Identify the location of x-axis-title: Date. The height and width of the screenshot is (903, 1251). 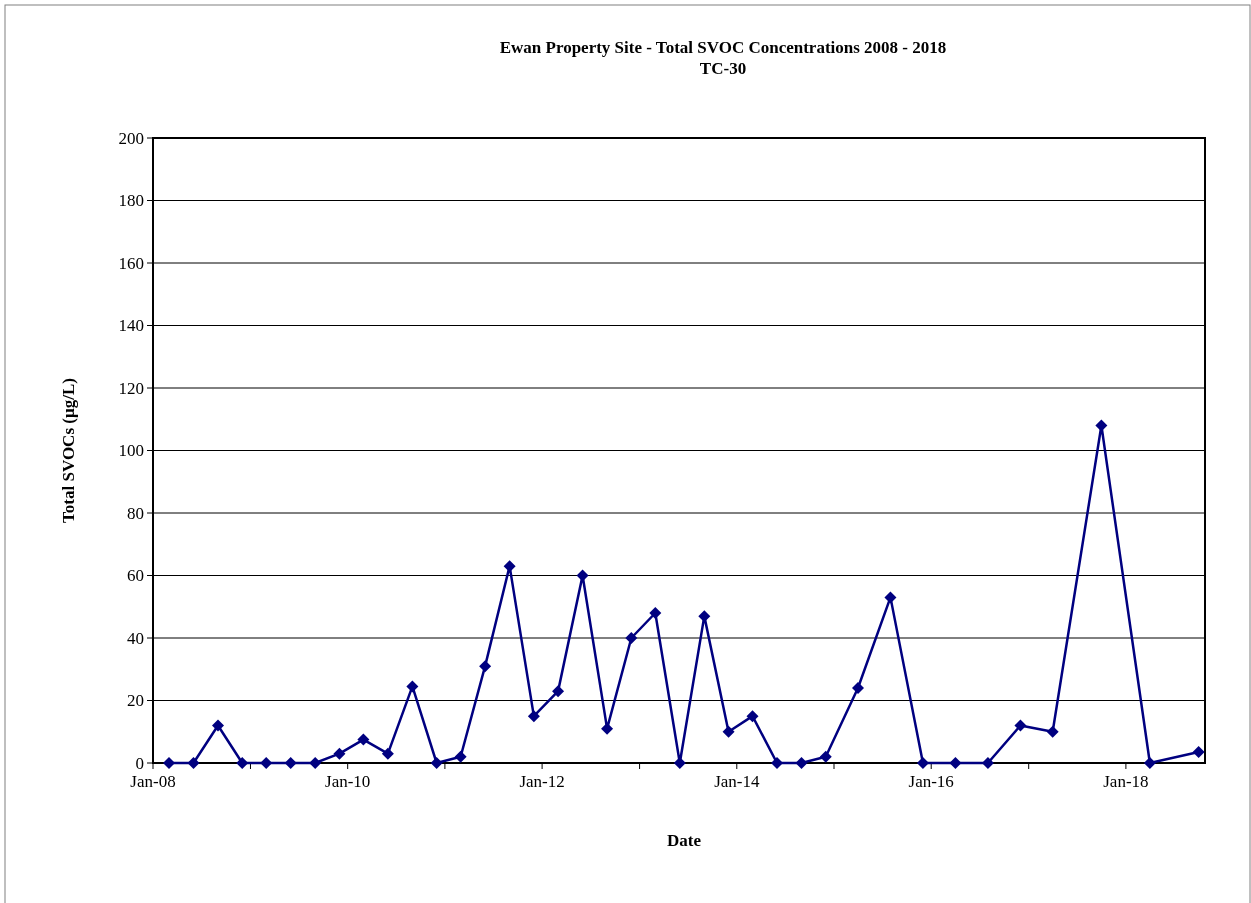
(684, 840).